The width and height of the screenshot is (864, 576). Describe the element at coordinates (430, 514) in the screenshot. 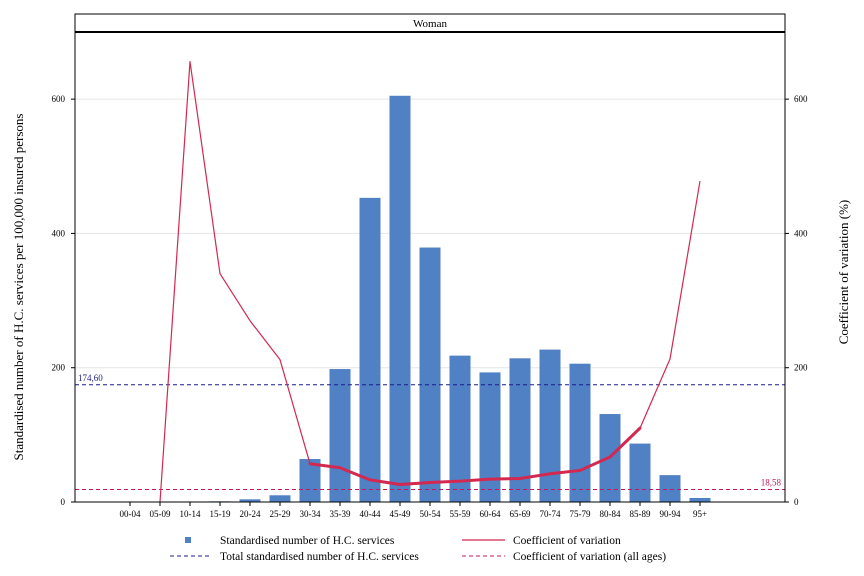

I see `x-tick-label: 50-54` at that location.